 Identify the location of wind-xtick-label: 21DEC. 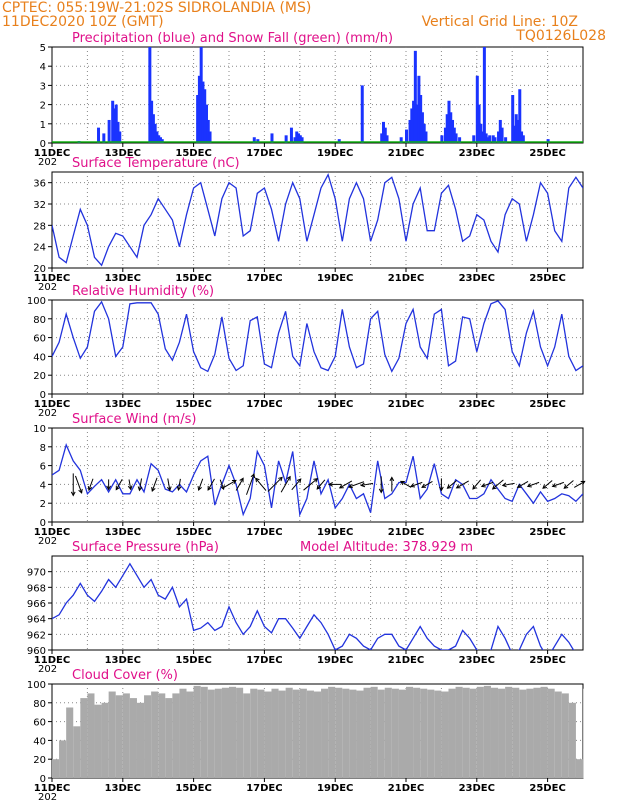
(406, 532).